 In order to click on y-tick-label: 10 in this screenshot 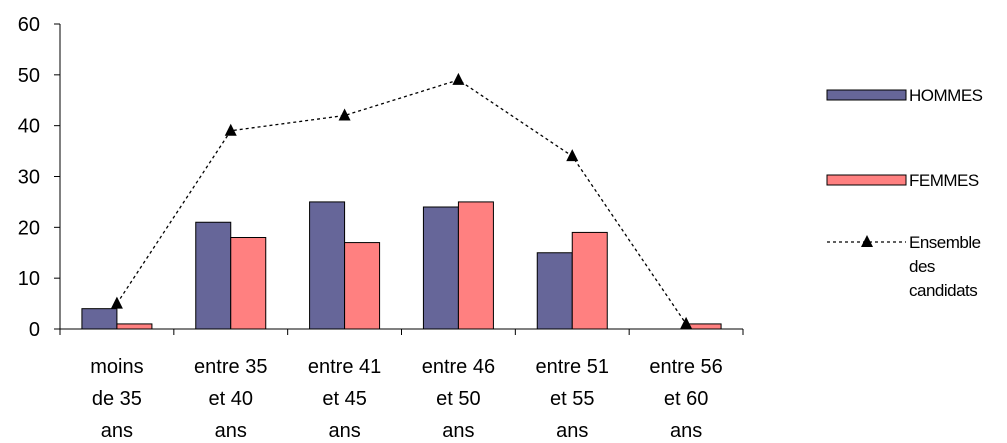, I will do `click(29, 279)`.